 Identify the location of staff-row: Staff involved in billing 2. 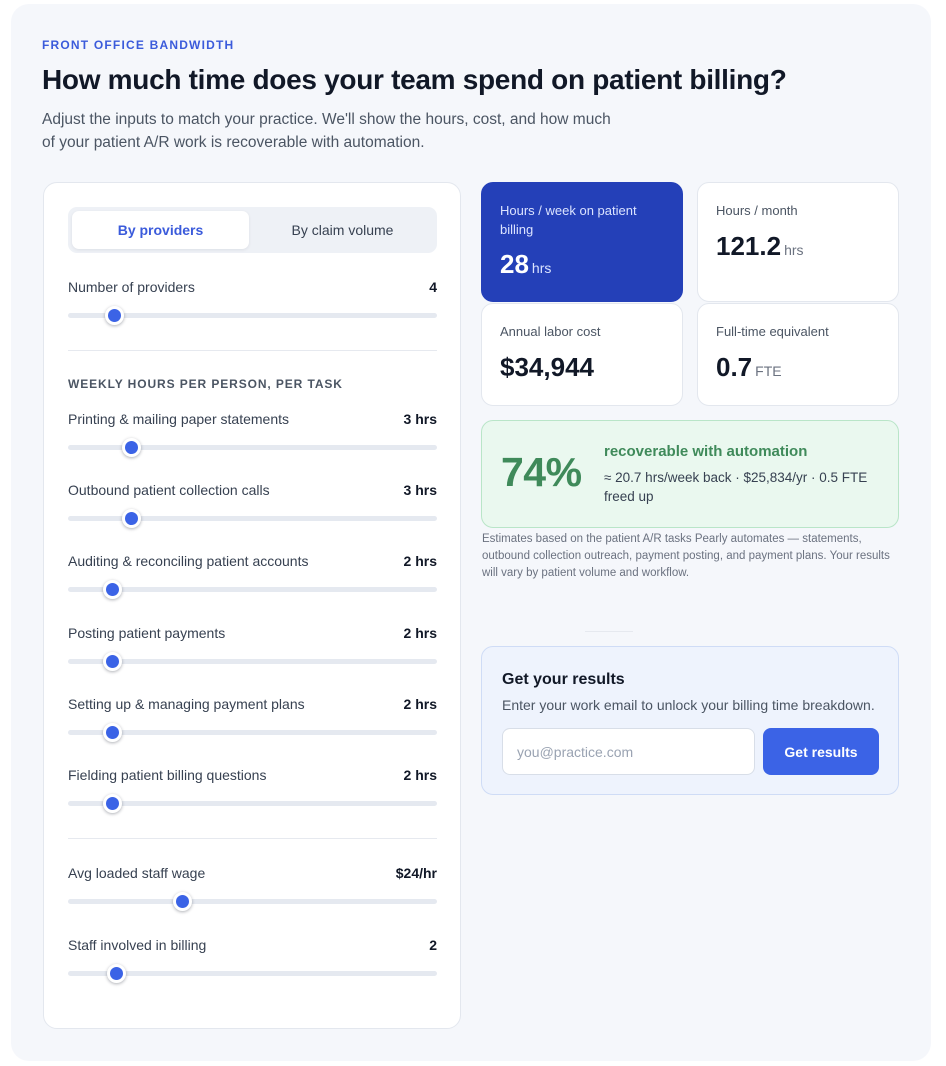
(252, 960).